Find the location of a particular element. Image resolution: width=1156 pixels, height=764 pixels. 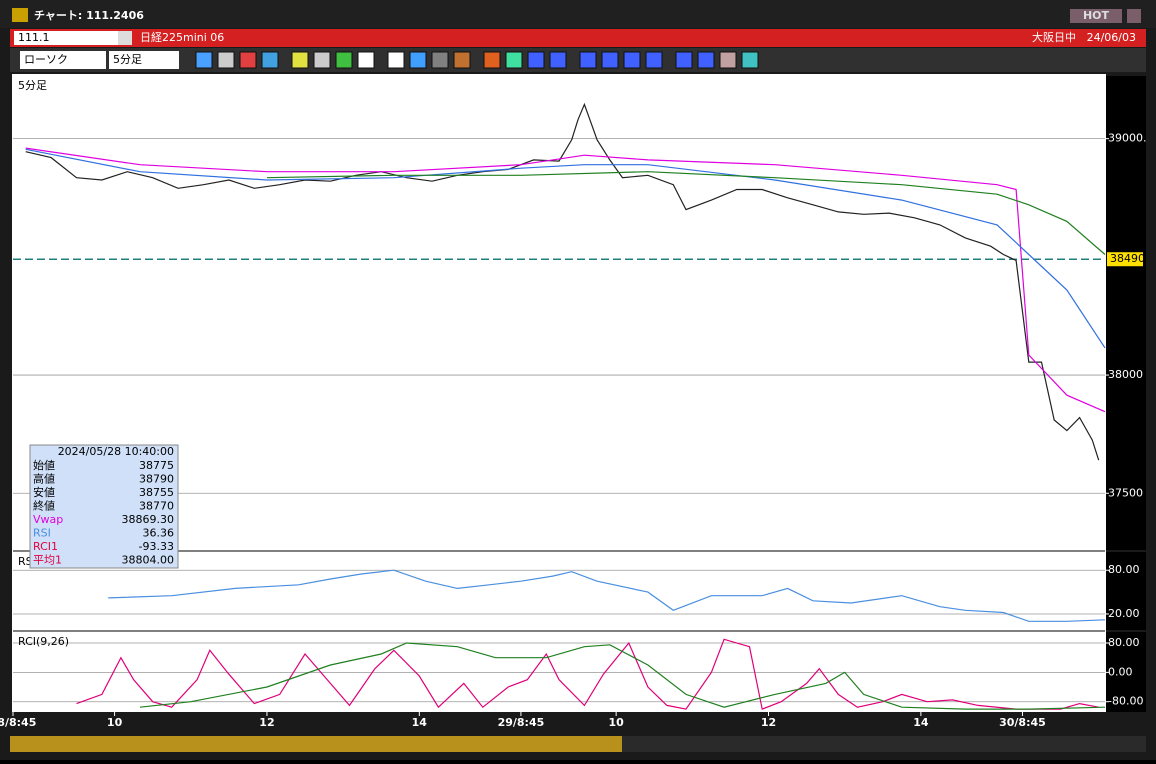

toolbar is located at coordinates (578, 60).